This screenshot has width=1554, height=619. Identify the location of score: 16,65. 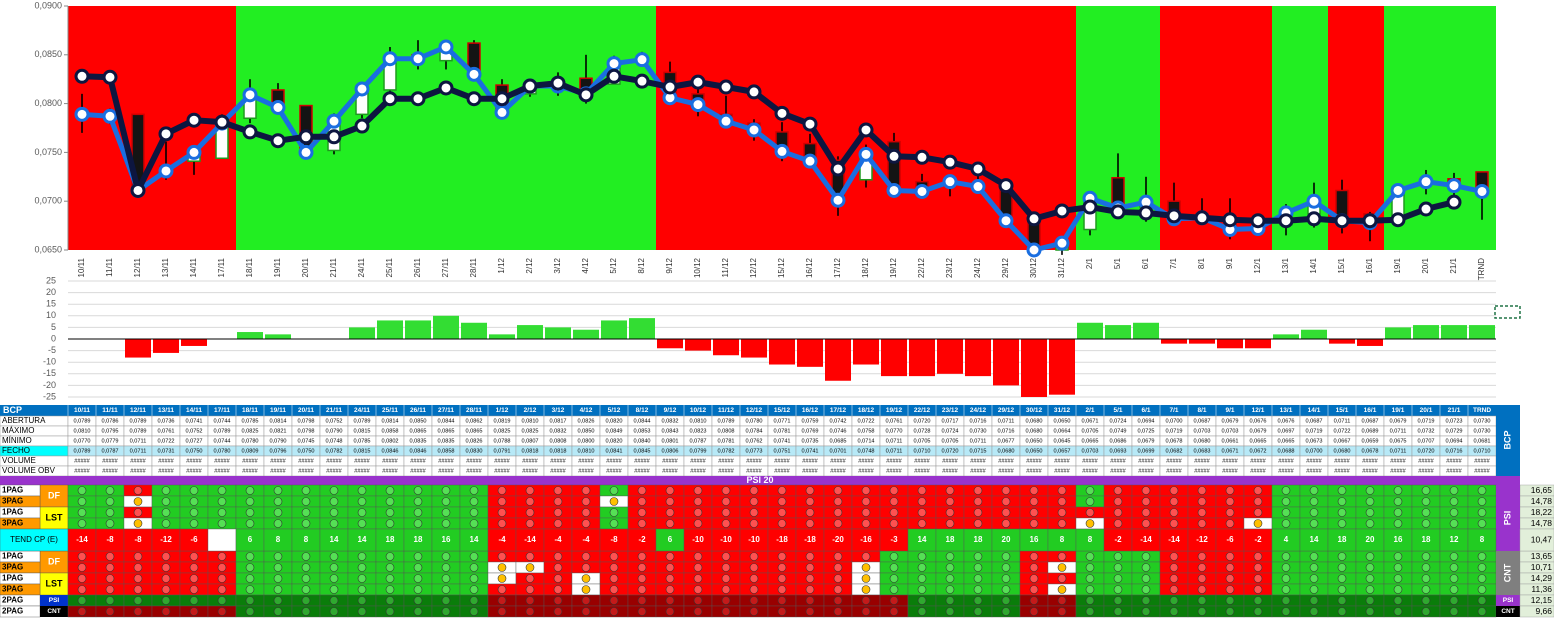
(1542, 490).